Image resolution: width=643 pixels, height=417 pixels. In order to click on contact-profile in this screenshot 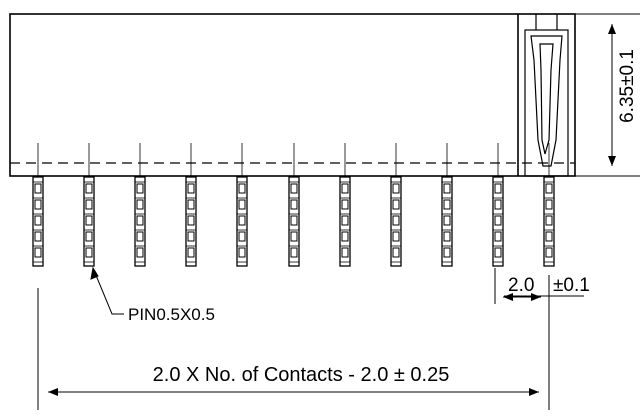, I will do `click(546, 95)`.